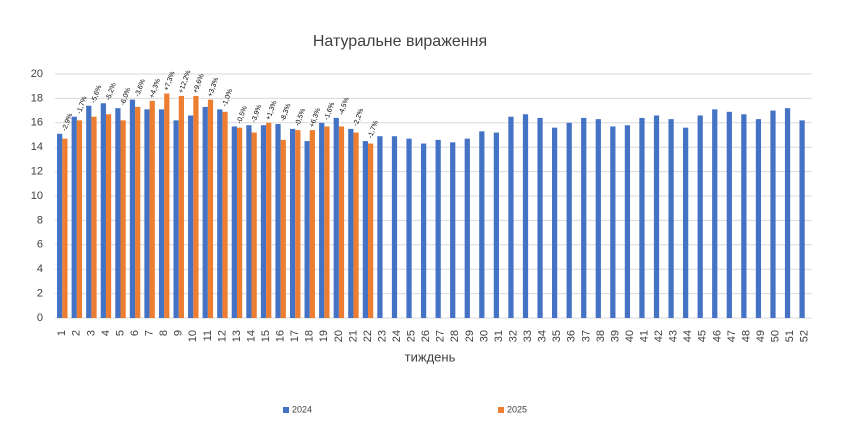  What do you see at coordinates (37, 147) in the screenshot?
I see `y-tick-label: 14` at bounding box center [37, 147].